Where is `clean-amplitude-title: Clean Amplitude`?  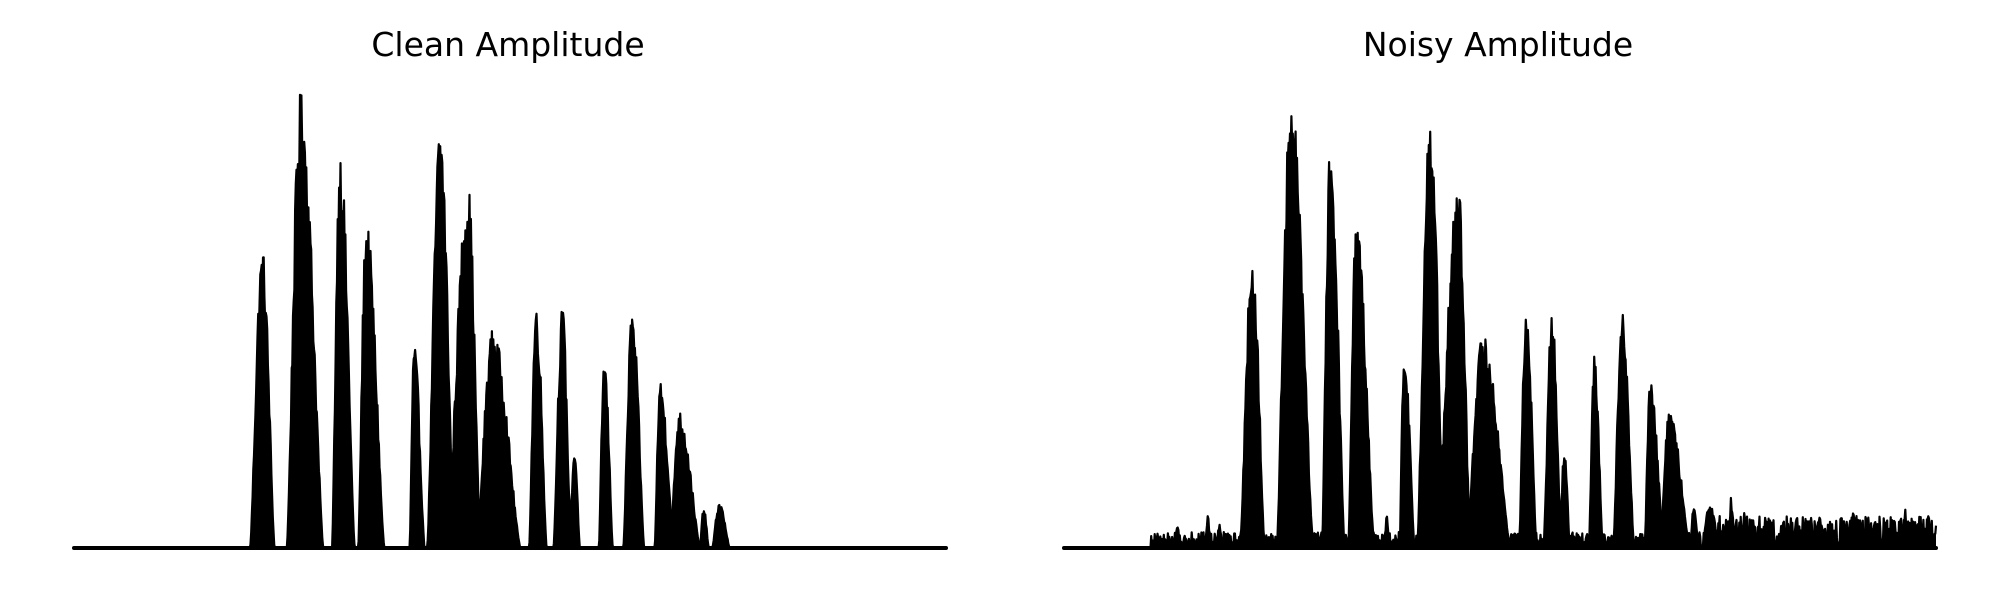 clean-amplitude-title: Clean Amplitude is located at coordinates (507, 44).